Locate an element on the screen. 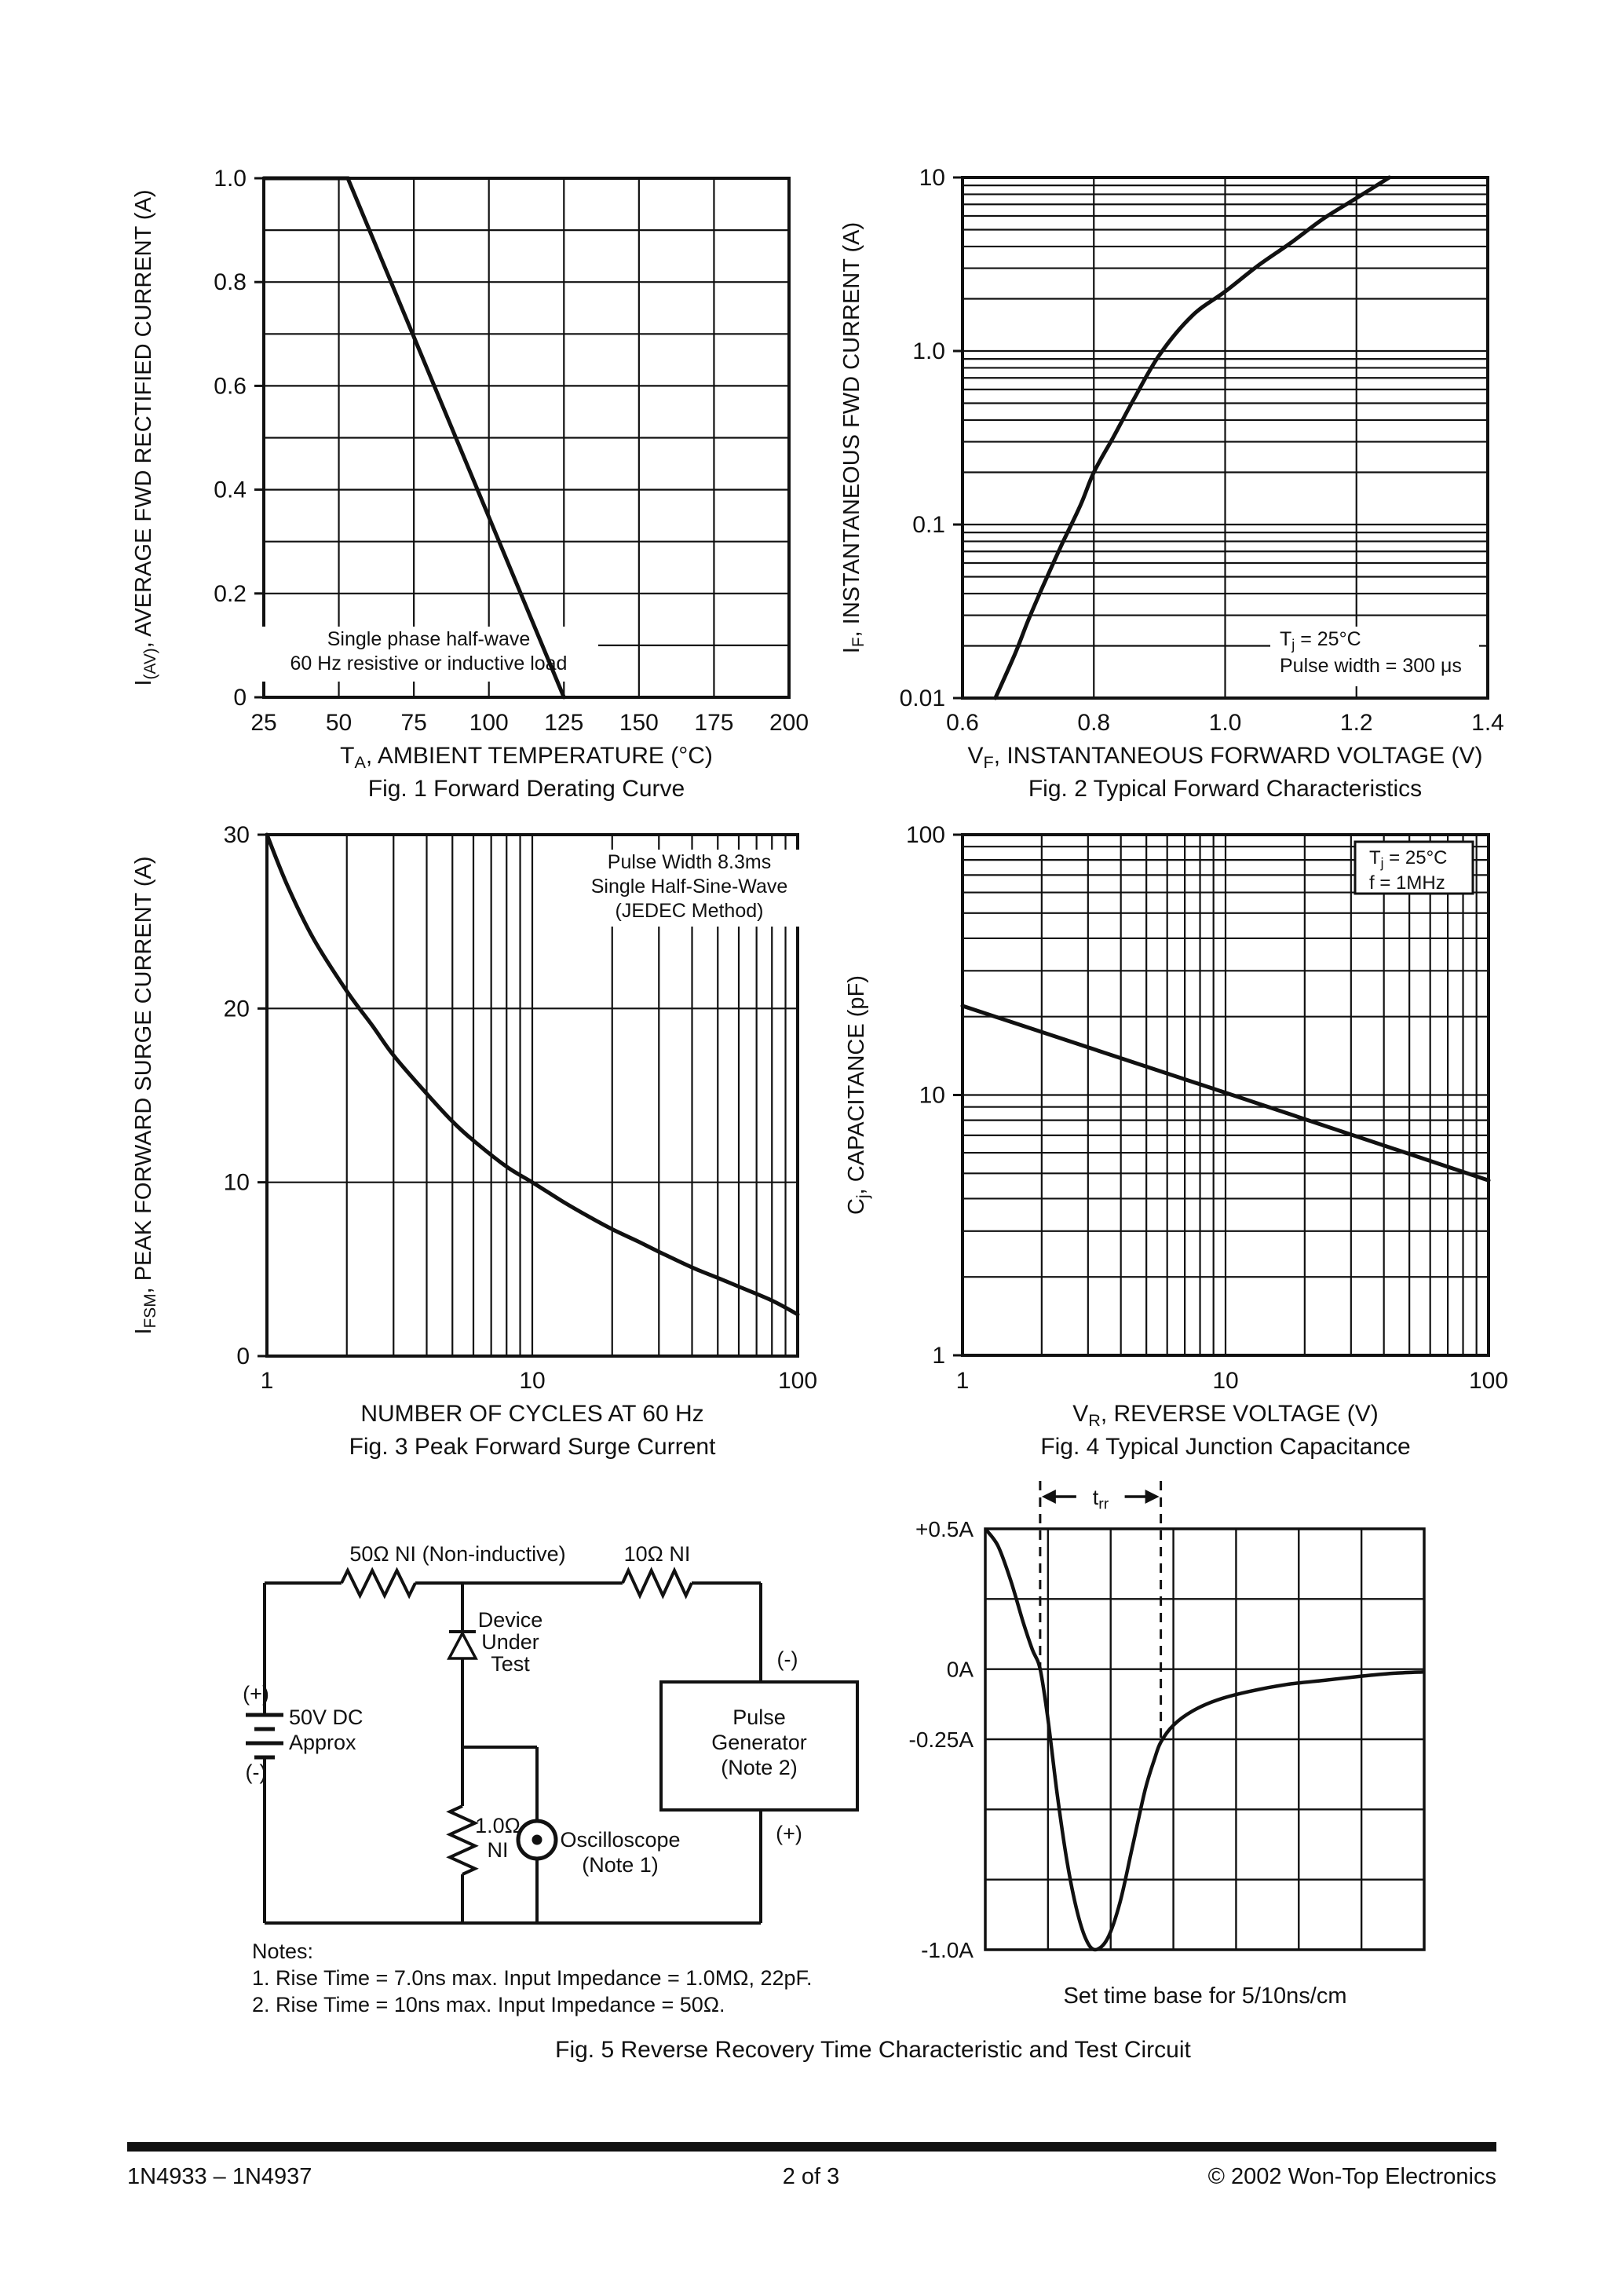 Image resolution: width=1622 pixels, height=2296 pixels. dut-label: Device is located at coordinates (511, 1620).